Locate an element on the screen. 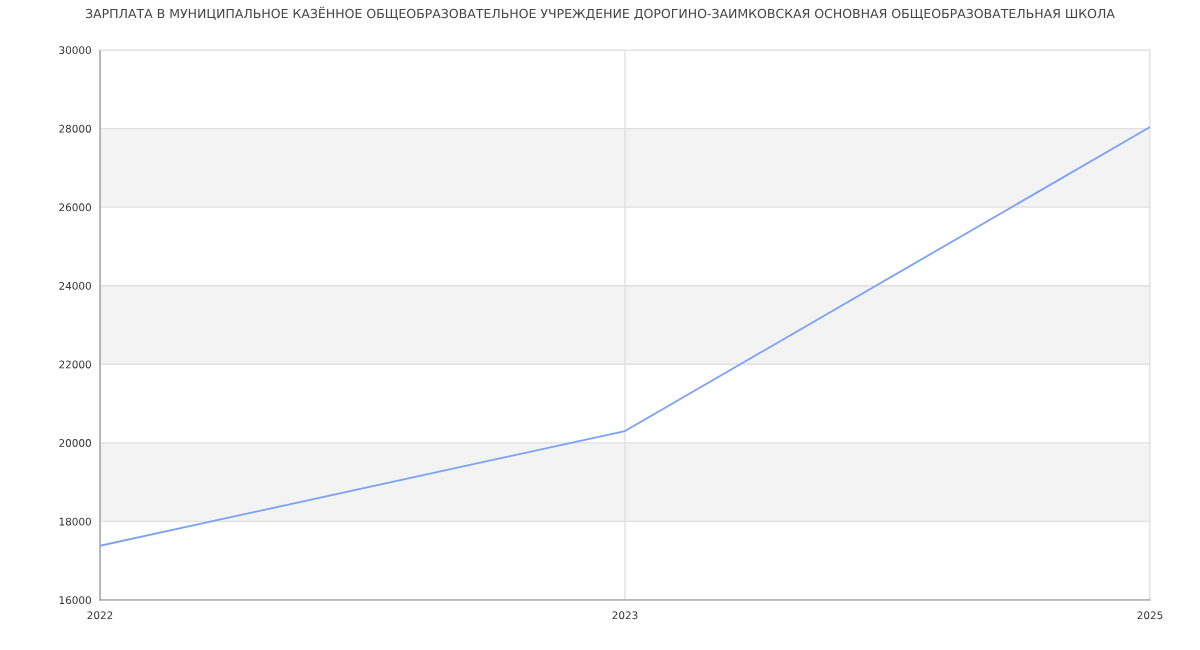 The width and height of the screenshot is (1200, 650). y-tick-label: 18000 is located at coordinates (75, 521).